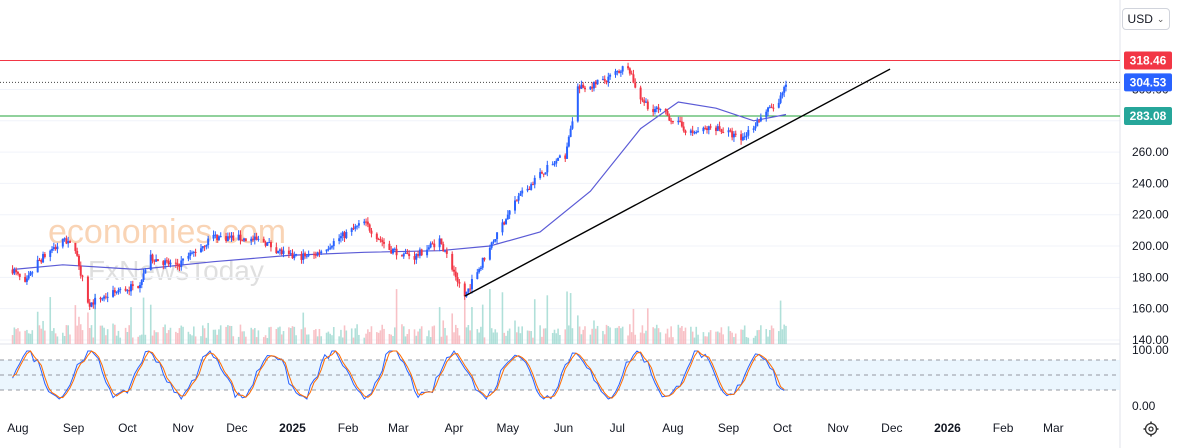 The width and height of the screenshot is (1179, 448). Describe the element at coordinates (560, 88) in the screenshot. I see `price-levels` at that location.